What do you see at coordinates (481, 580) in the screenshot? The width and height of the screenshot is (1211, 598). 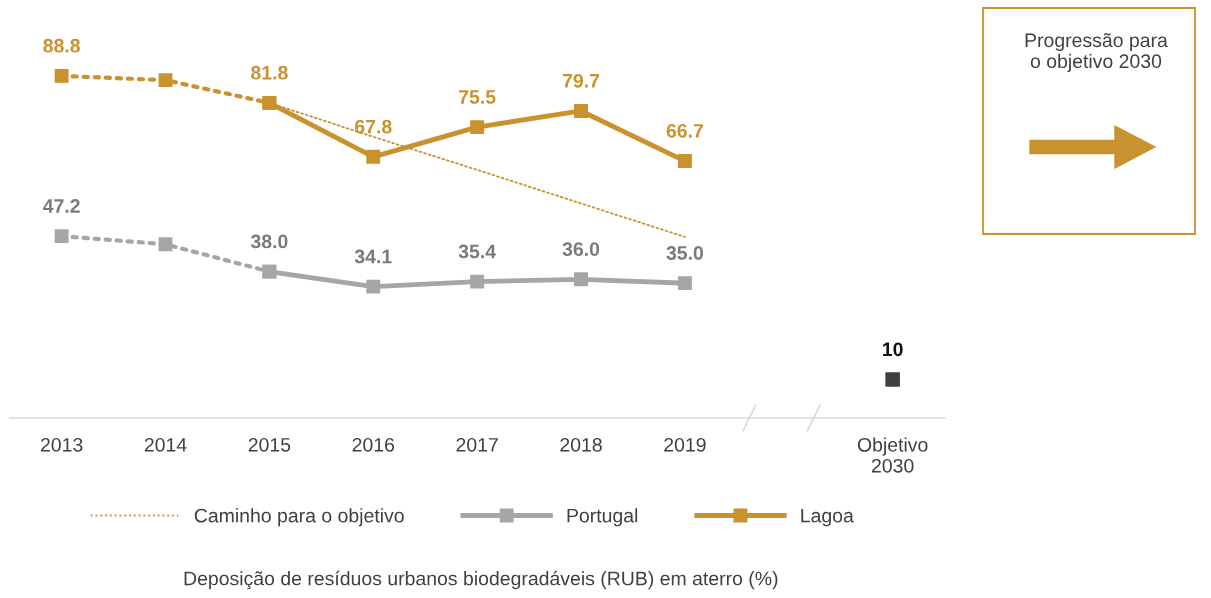 I see `text: Deposição de resíduos urbanos biodegradáveis (RUB) em aterro (%)` at bounding box center [481, 580].